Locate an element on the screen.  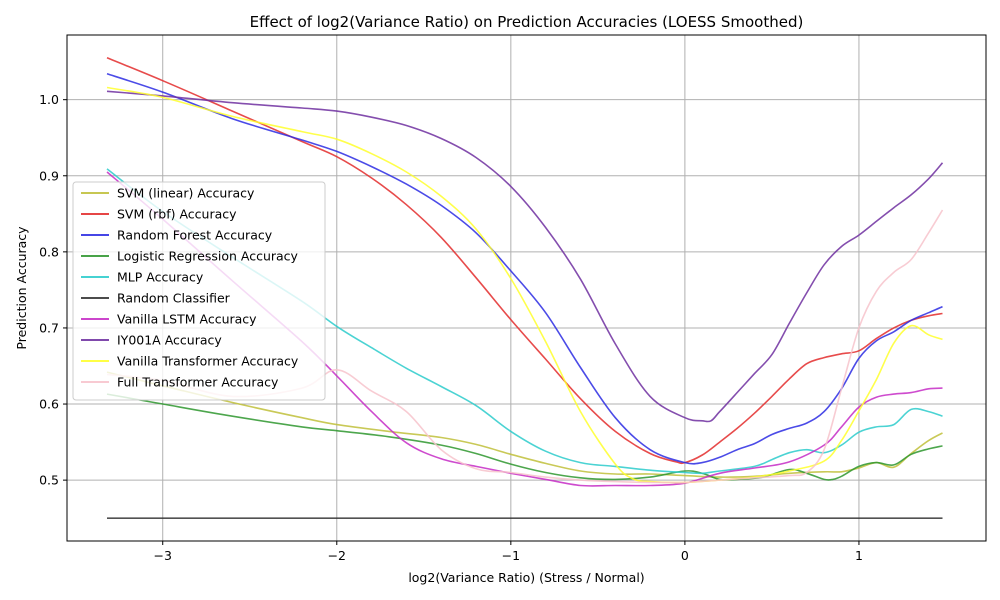
legend-label: Random Forest Accuracy is located at coordinates (195, 235).